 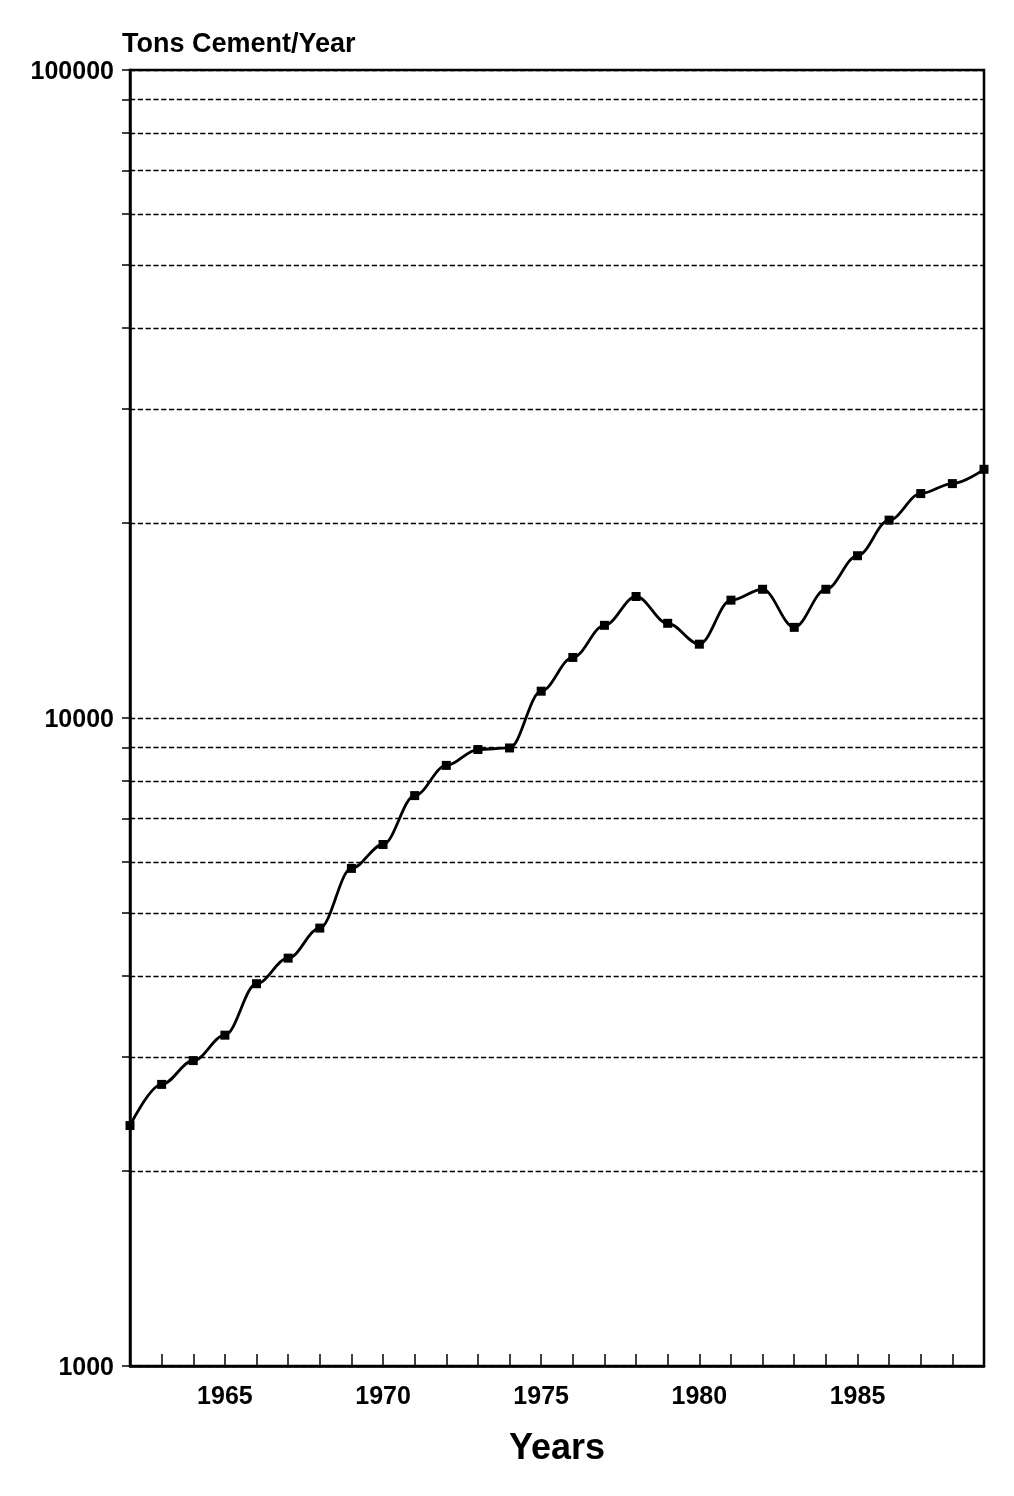 I want to click on y-axis-title: Tons Cement/Year, so click(x=239, y=42).